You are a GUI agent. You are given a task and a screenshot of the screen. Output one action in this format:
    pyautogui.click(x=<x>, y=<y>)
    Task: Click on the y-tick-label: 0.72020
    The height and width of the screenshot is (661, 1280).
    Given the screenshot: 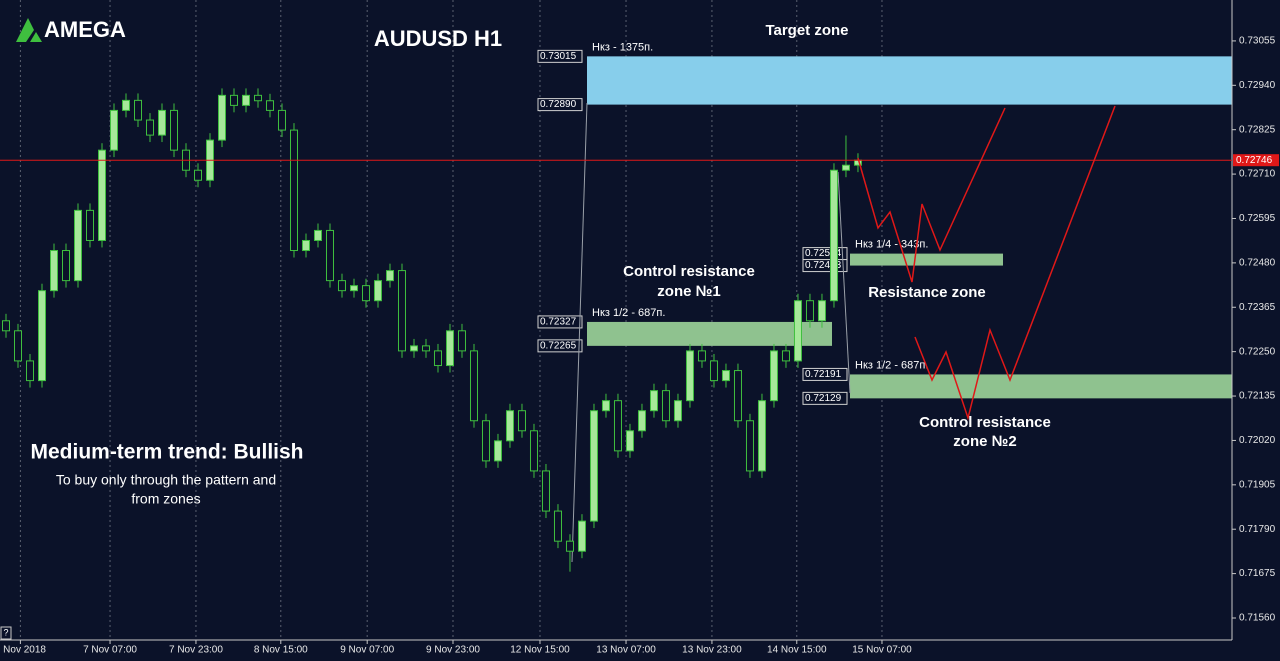 What is the action you would take?
    pyautogui.click(x=1257, y=440)
    